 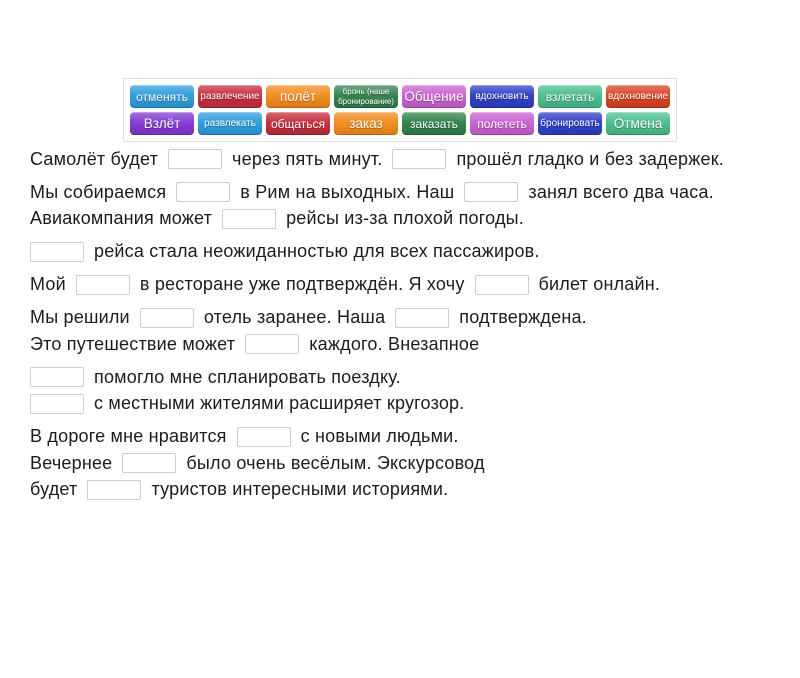 What do you see at coordinates (98, 191) in the screenshot?
I see `sentence-text: Мы собираемся` at bounding box center [98, 191].